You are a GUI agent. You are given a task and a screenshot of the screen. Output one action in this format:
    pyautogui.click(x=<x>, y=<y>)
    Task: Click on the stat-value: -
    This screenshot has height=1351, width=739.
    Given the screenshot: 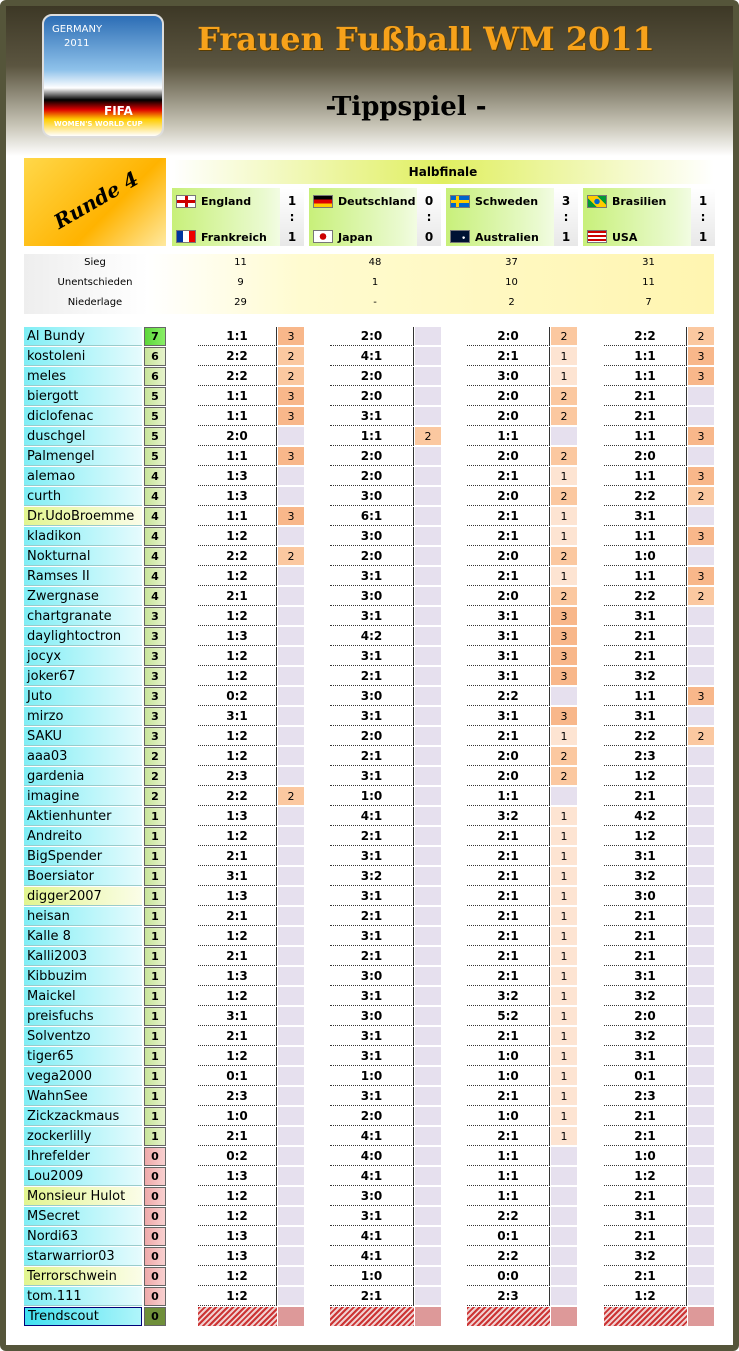 What is the action you would take?
    pyautogui.click(x=375, y=302)
    